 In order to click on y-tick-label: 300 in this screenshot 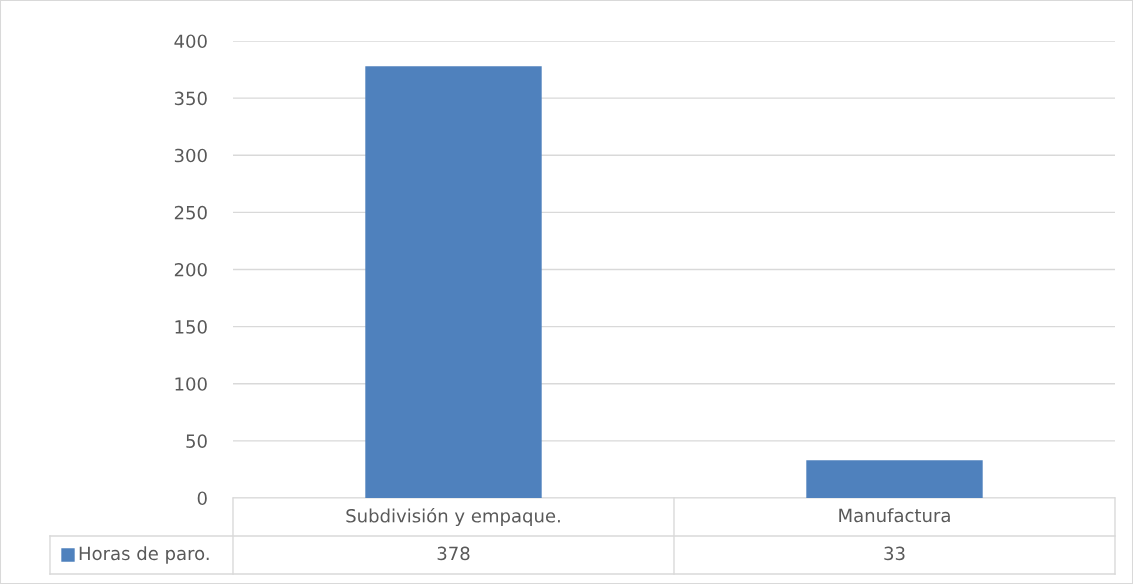, I will do `click(190, 155)`.